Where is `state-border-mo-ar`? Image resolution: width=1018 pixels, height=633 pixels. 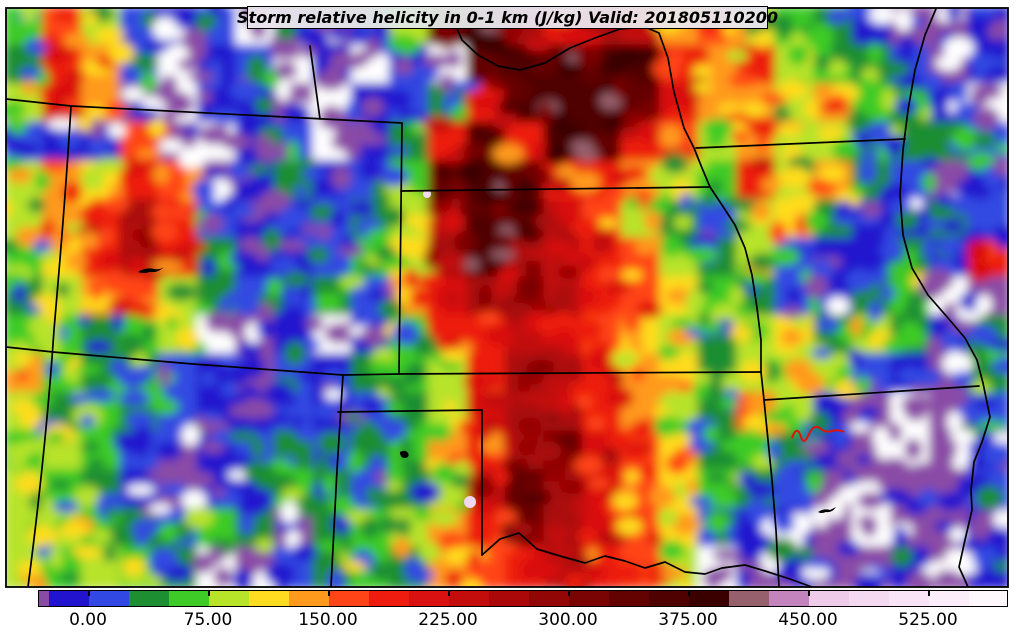 state-border-mo-ar is located at coordinates (871, 393).